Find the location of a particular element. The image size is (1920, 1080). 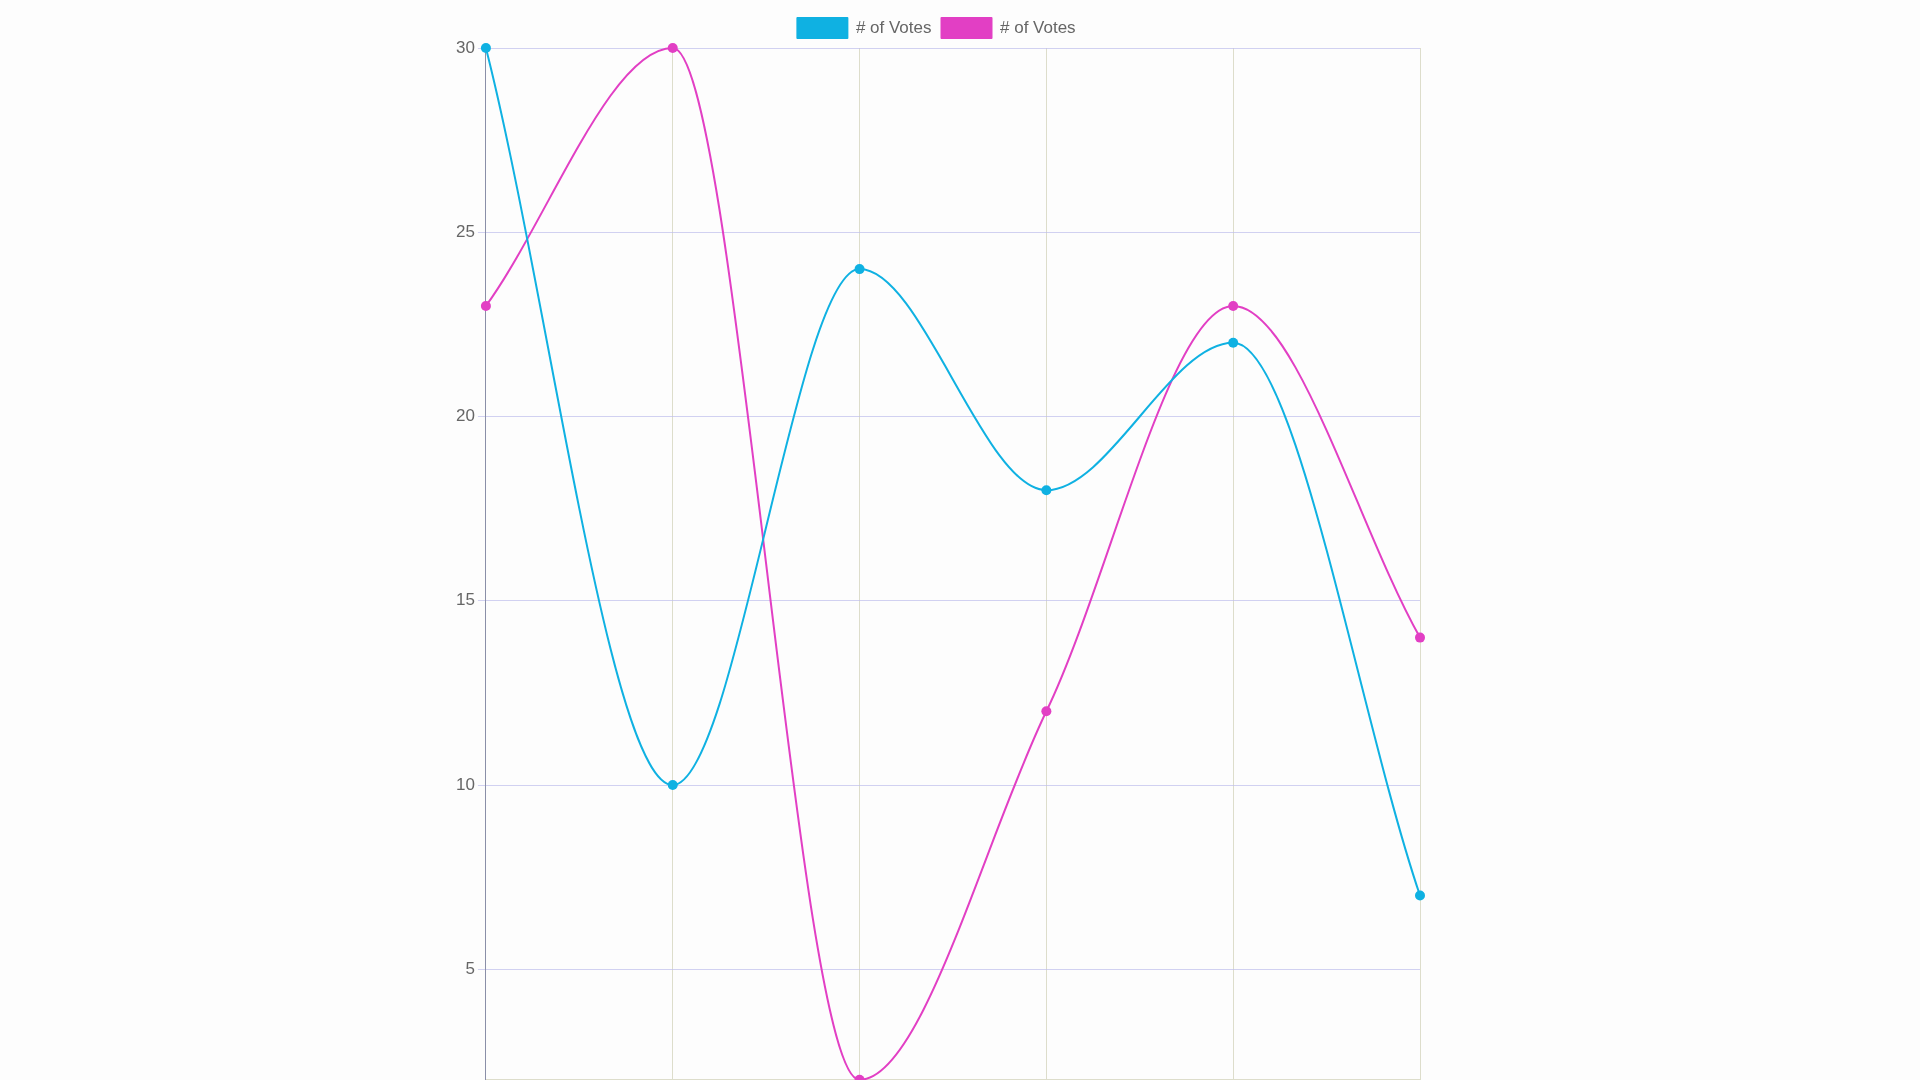

y-tick-label: 5 is located at coordinates (470, 968).